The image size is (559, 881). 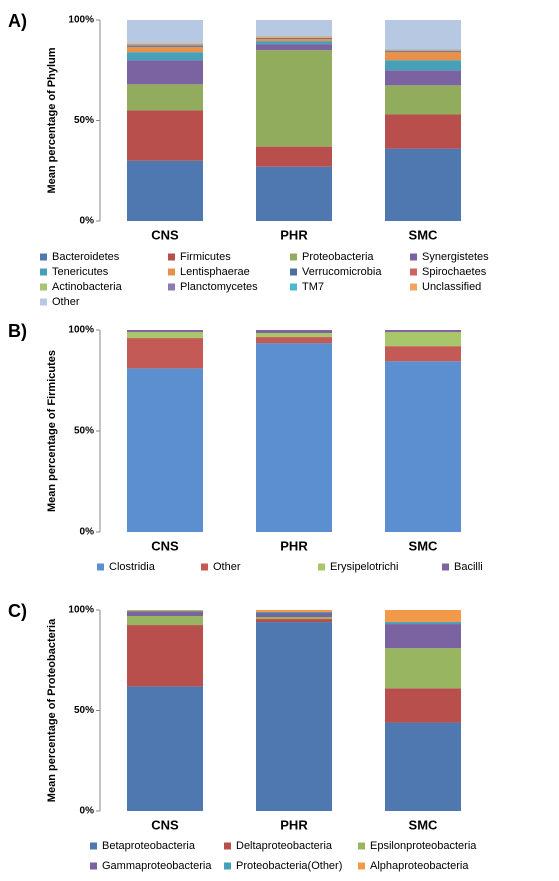 What do you see at coordinates (149, 846) in the screenshot?
I see `legend-label: Betaproteobacteria` at bounding box center [149, 846].